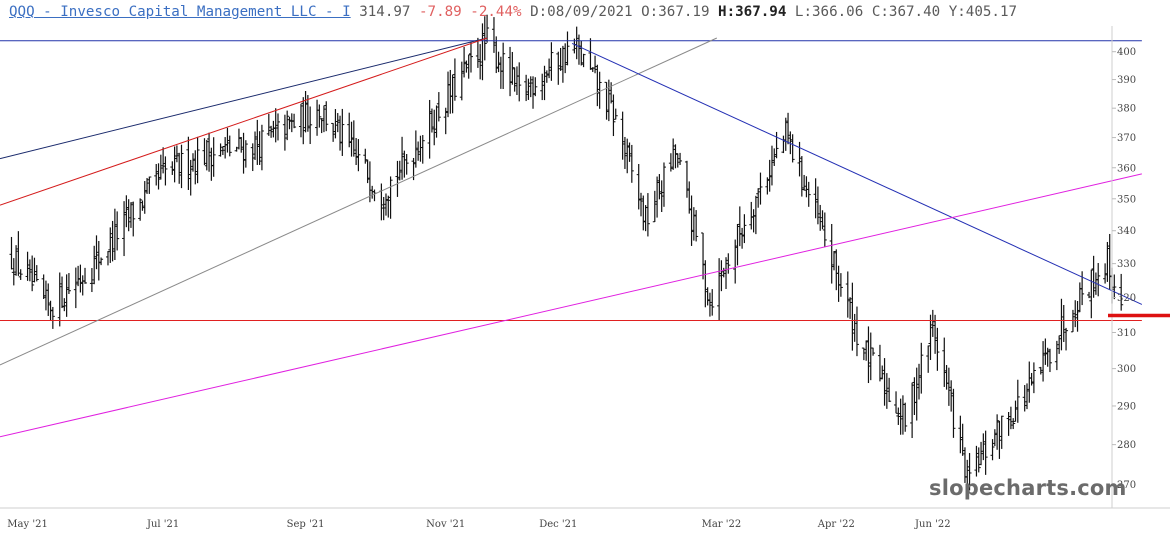 The width and height of the screenshot is (1170, 546). Describe the element at coordinates (1126, 445) in the screenshot. I see `y-tick-label: 280` at that location.